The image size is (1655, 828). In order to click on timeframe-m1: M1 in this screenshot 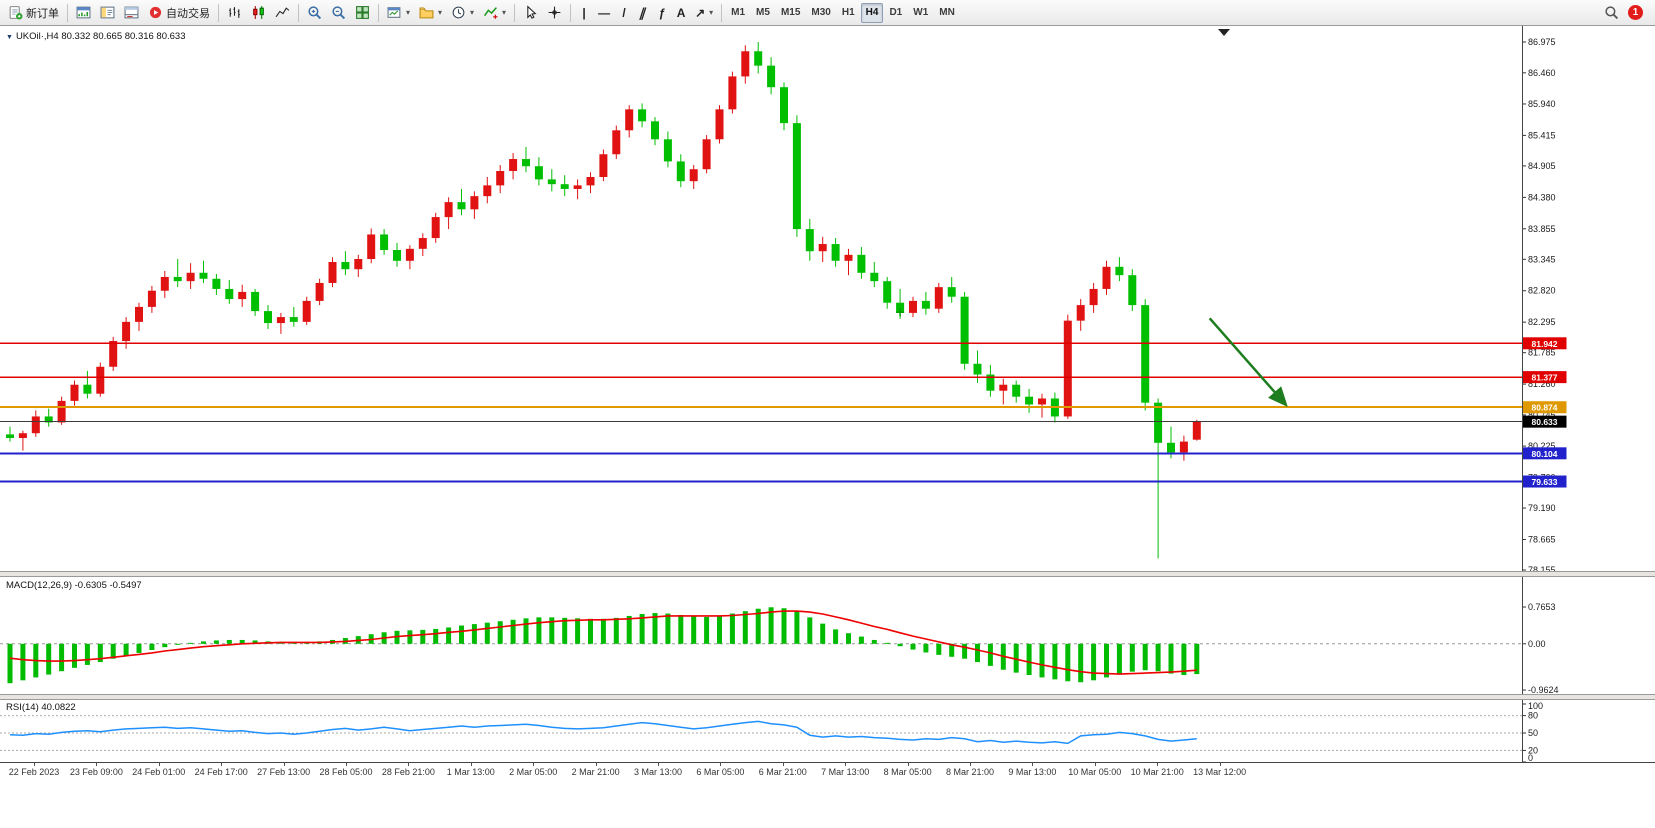, I will do `click(738, 13)`.